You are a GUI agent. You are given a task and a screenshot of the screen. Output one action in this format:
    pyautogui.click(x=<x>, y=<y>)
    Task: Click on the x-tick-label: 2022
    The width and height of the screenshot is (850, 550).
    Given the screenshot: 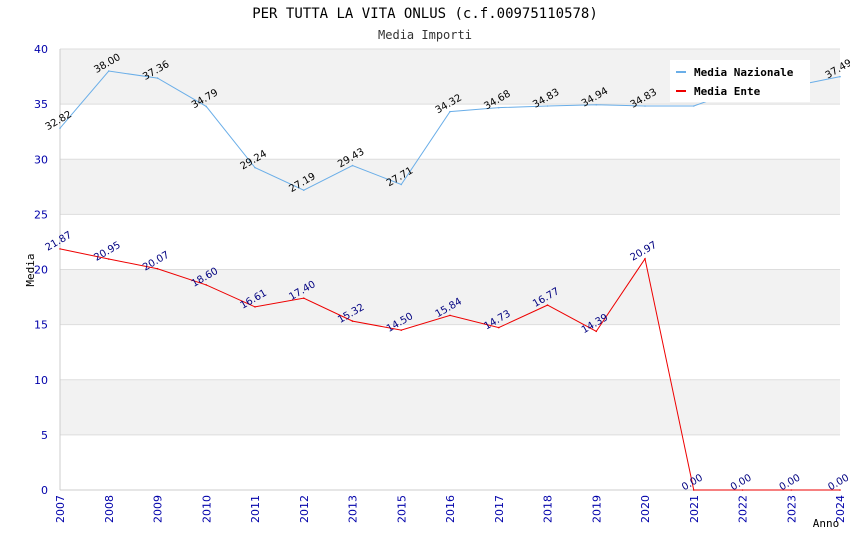 What is the action you would take?
    pyautogui.click(x=743, y=509)
    